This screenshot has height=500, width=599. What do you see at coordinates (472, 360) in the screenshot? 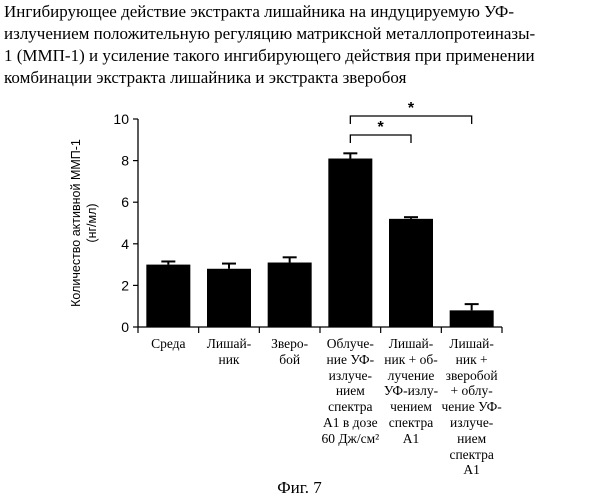
I see `category-label-line: ник +` at bounding box center [472, 360].